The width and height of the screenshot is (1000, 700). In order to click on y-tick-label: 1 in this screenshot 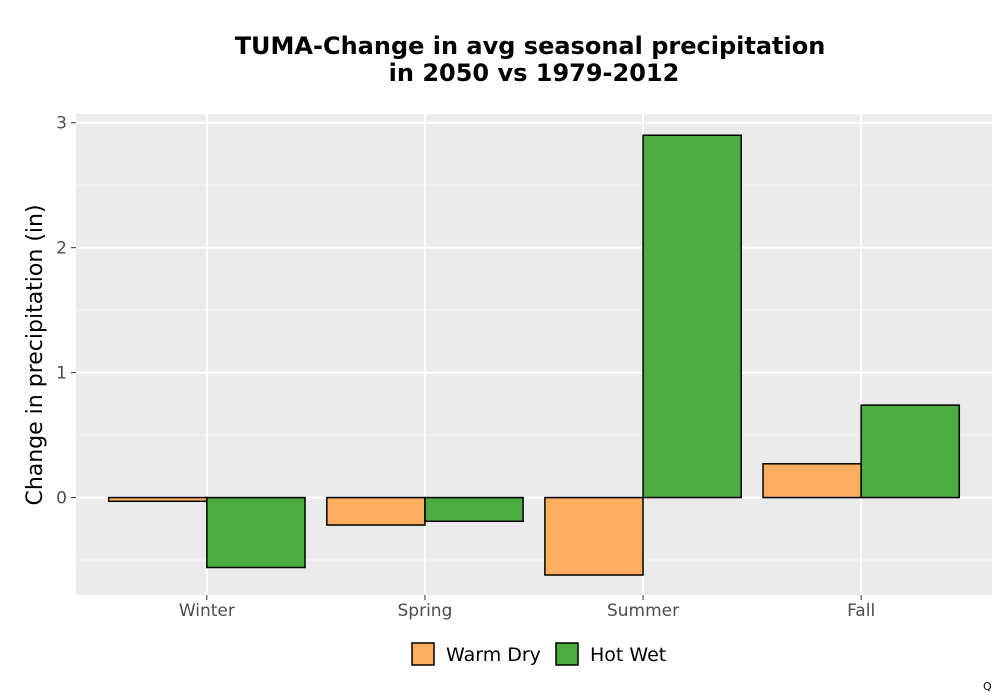, I will do `click(61, 374)`.